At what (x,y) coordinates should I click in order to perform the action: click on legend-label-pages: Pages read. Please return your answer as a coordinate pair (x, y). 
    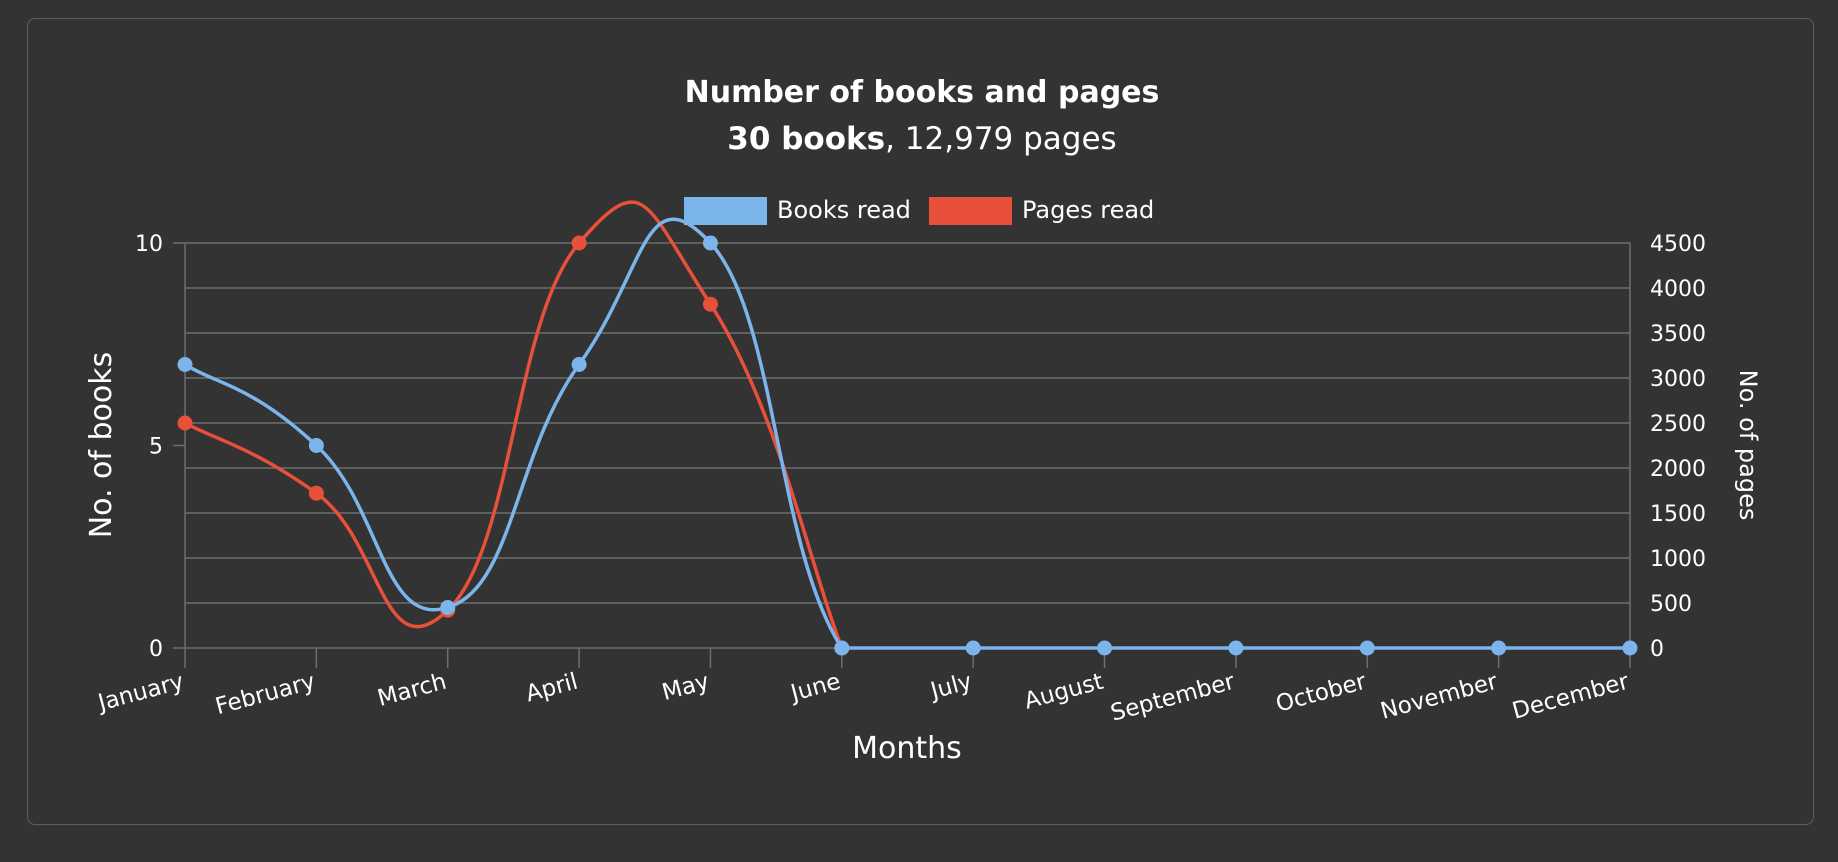
    Looking at the image, I should click on (1088, 210).